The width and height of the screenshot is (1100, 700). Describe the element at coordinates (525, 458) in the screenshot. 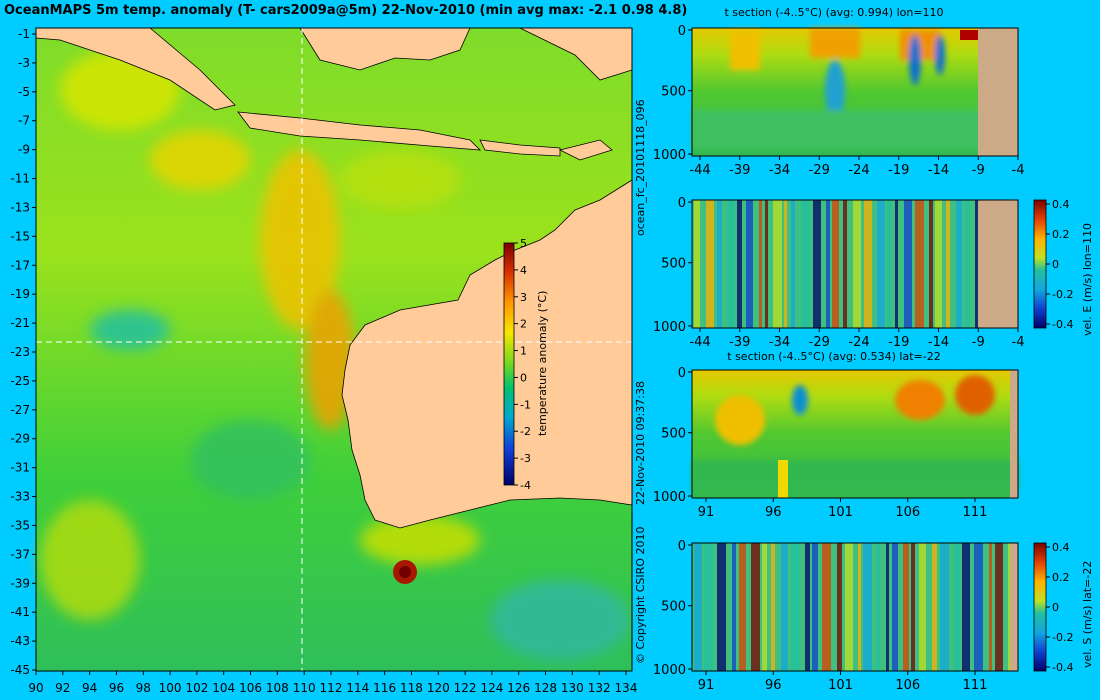

I see `temperature-colorbar-tick-label: -3` at that location.